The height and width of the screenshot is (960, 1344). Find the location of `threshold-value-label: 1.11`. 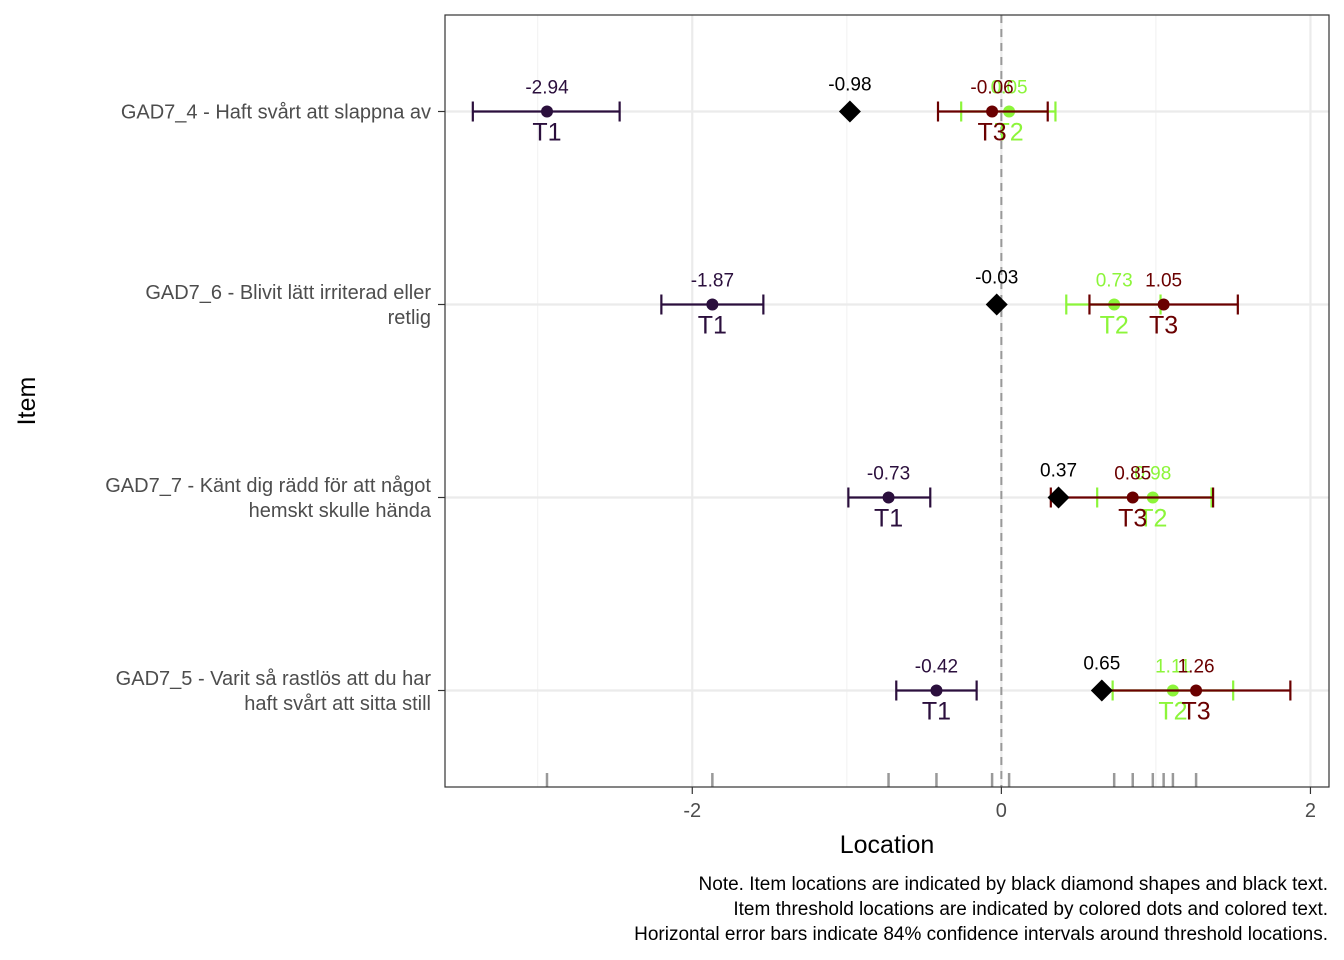

threshold-value-label: 1.11 is located at coordinates (1173, 667).